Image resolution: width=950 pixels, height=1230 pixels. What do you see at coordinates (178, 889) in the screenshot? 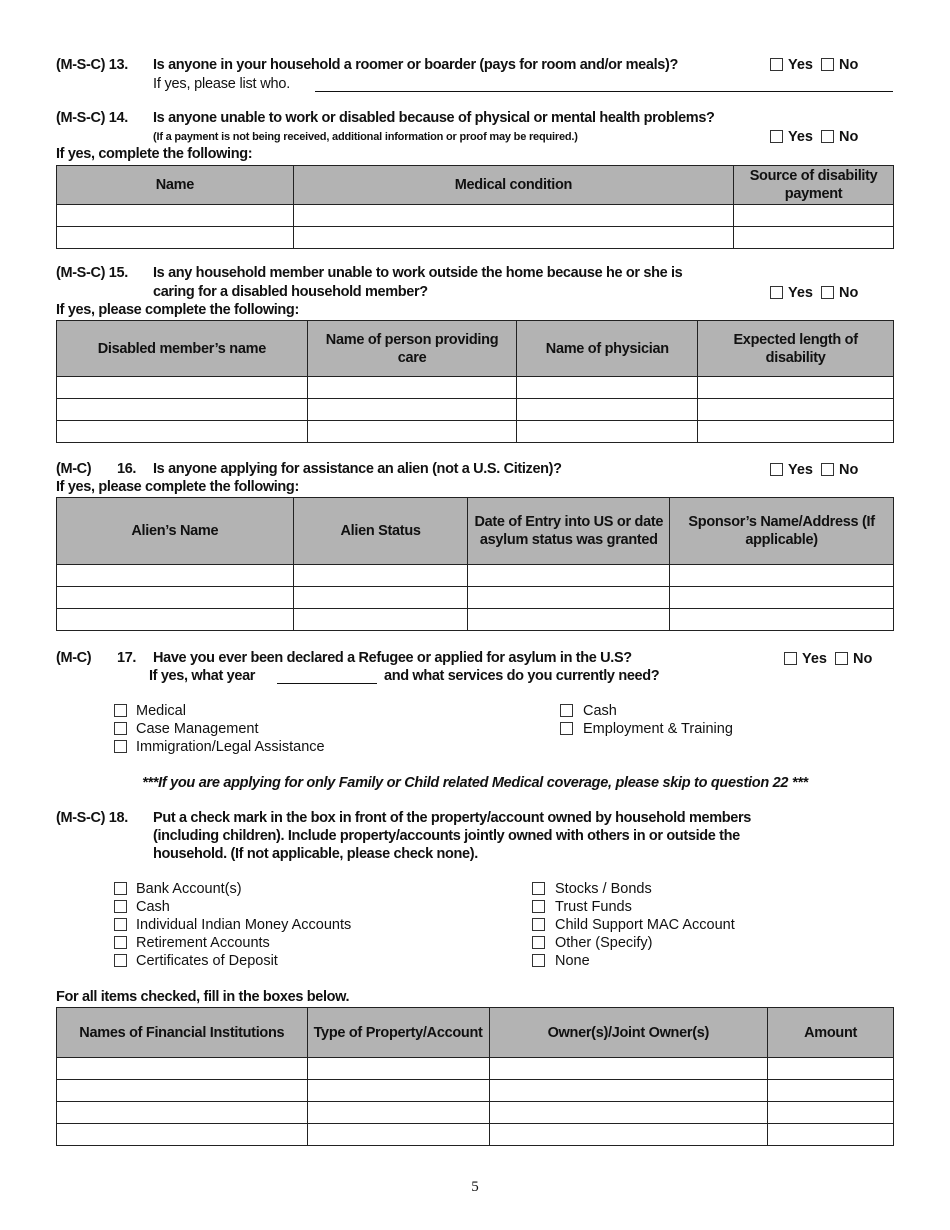
I see `option-item: Bank Account(s)` at bounding box center [178, 889].